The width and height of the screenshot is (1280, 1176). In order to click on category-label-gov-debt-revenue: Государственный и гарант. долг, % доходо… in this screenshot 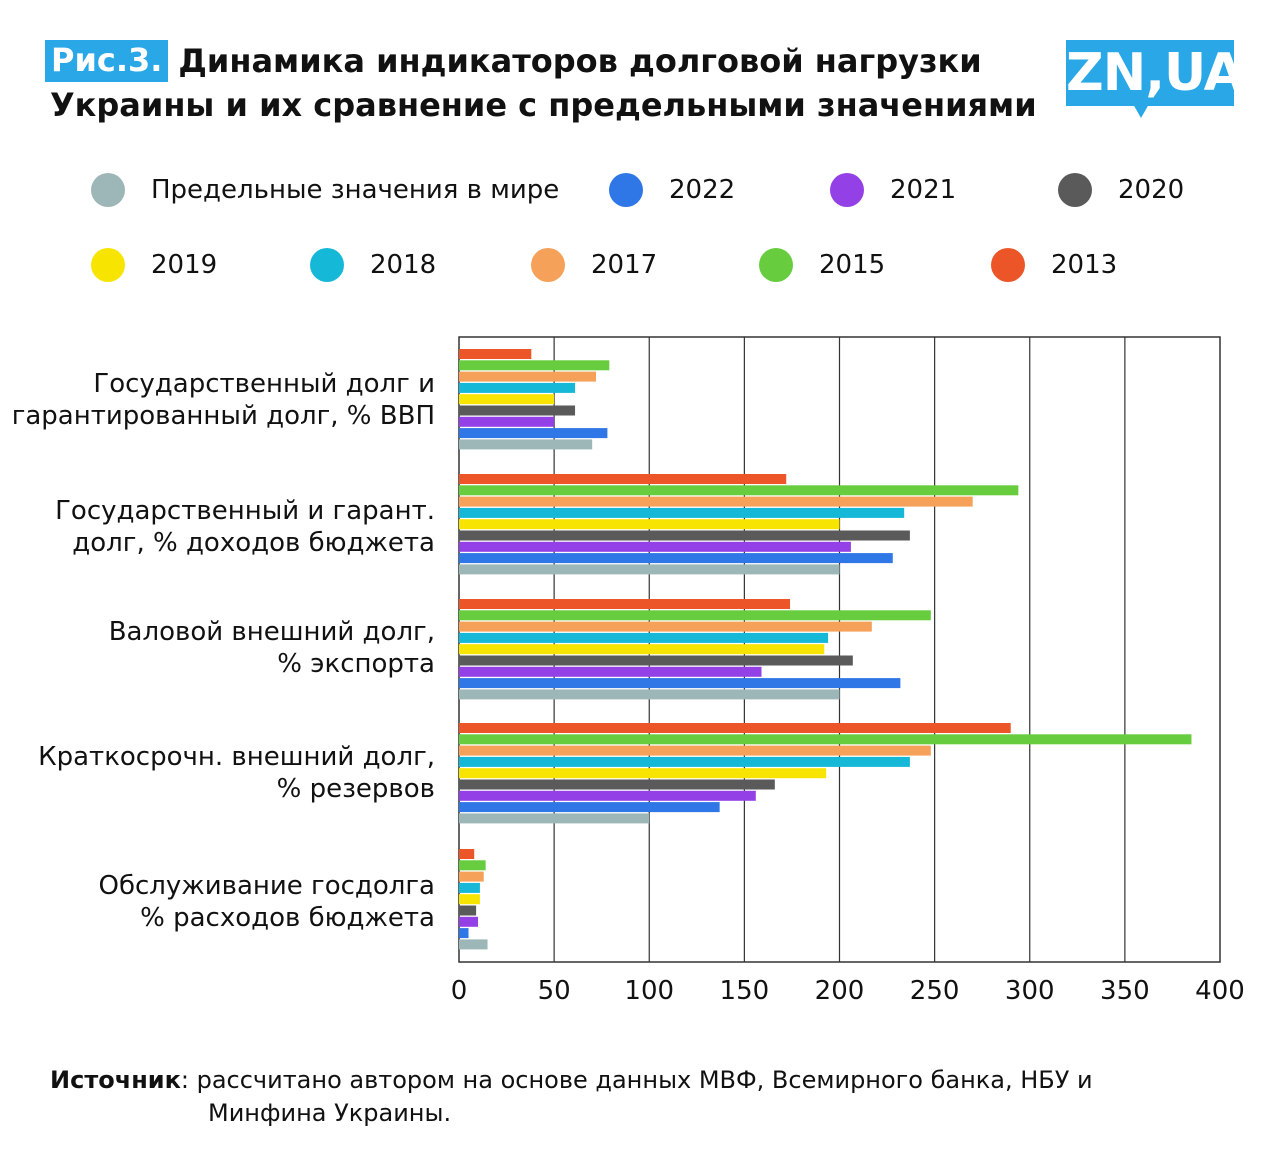, I will do `click(245, 527)`.